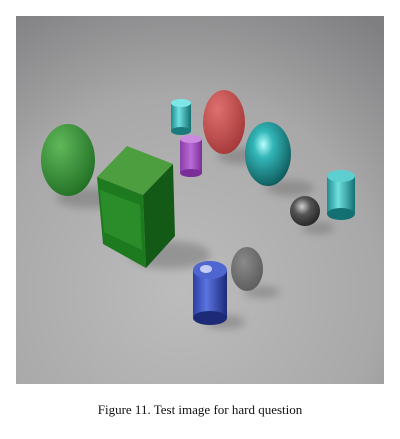  What do you see at coordinates (247, 269) in the screenshot?
I see `rubber-ball` at bounding box center [247, 269].